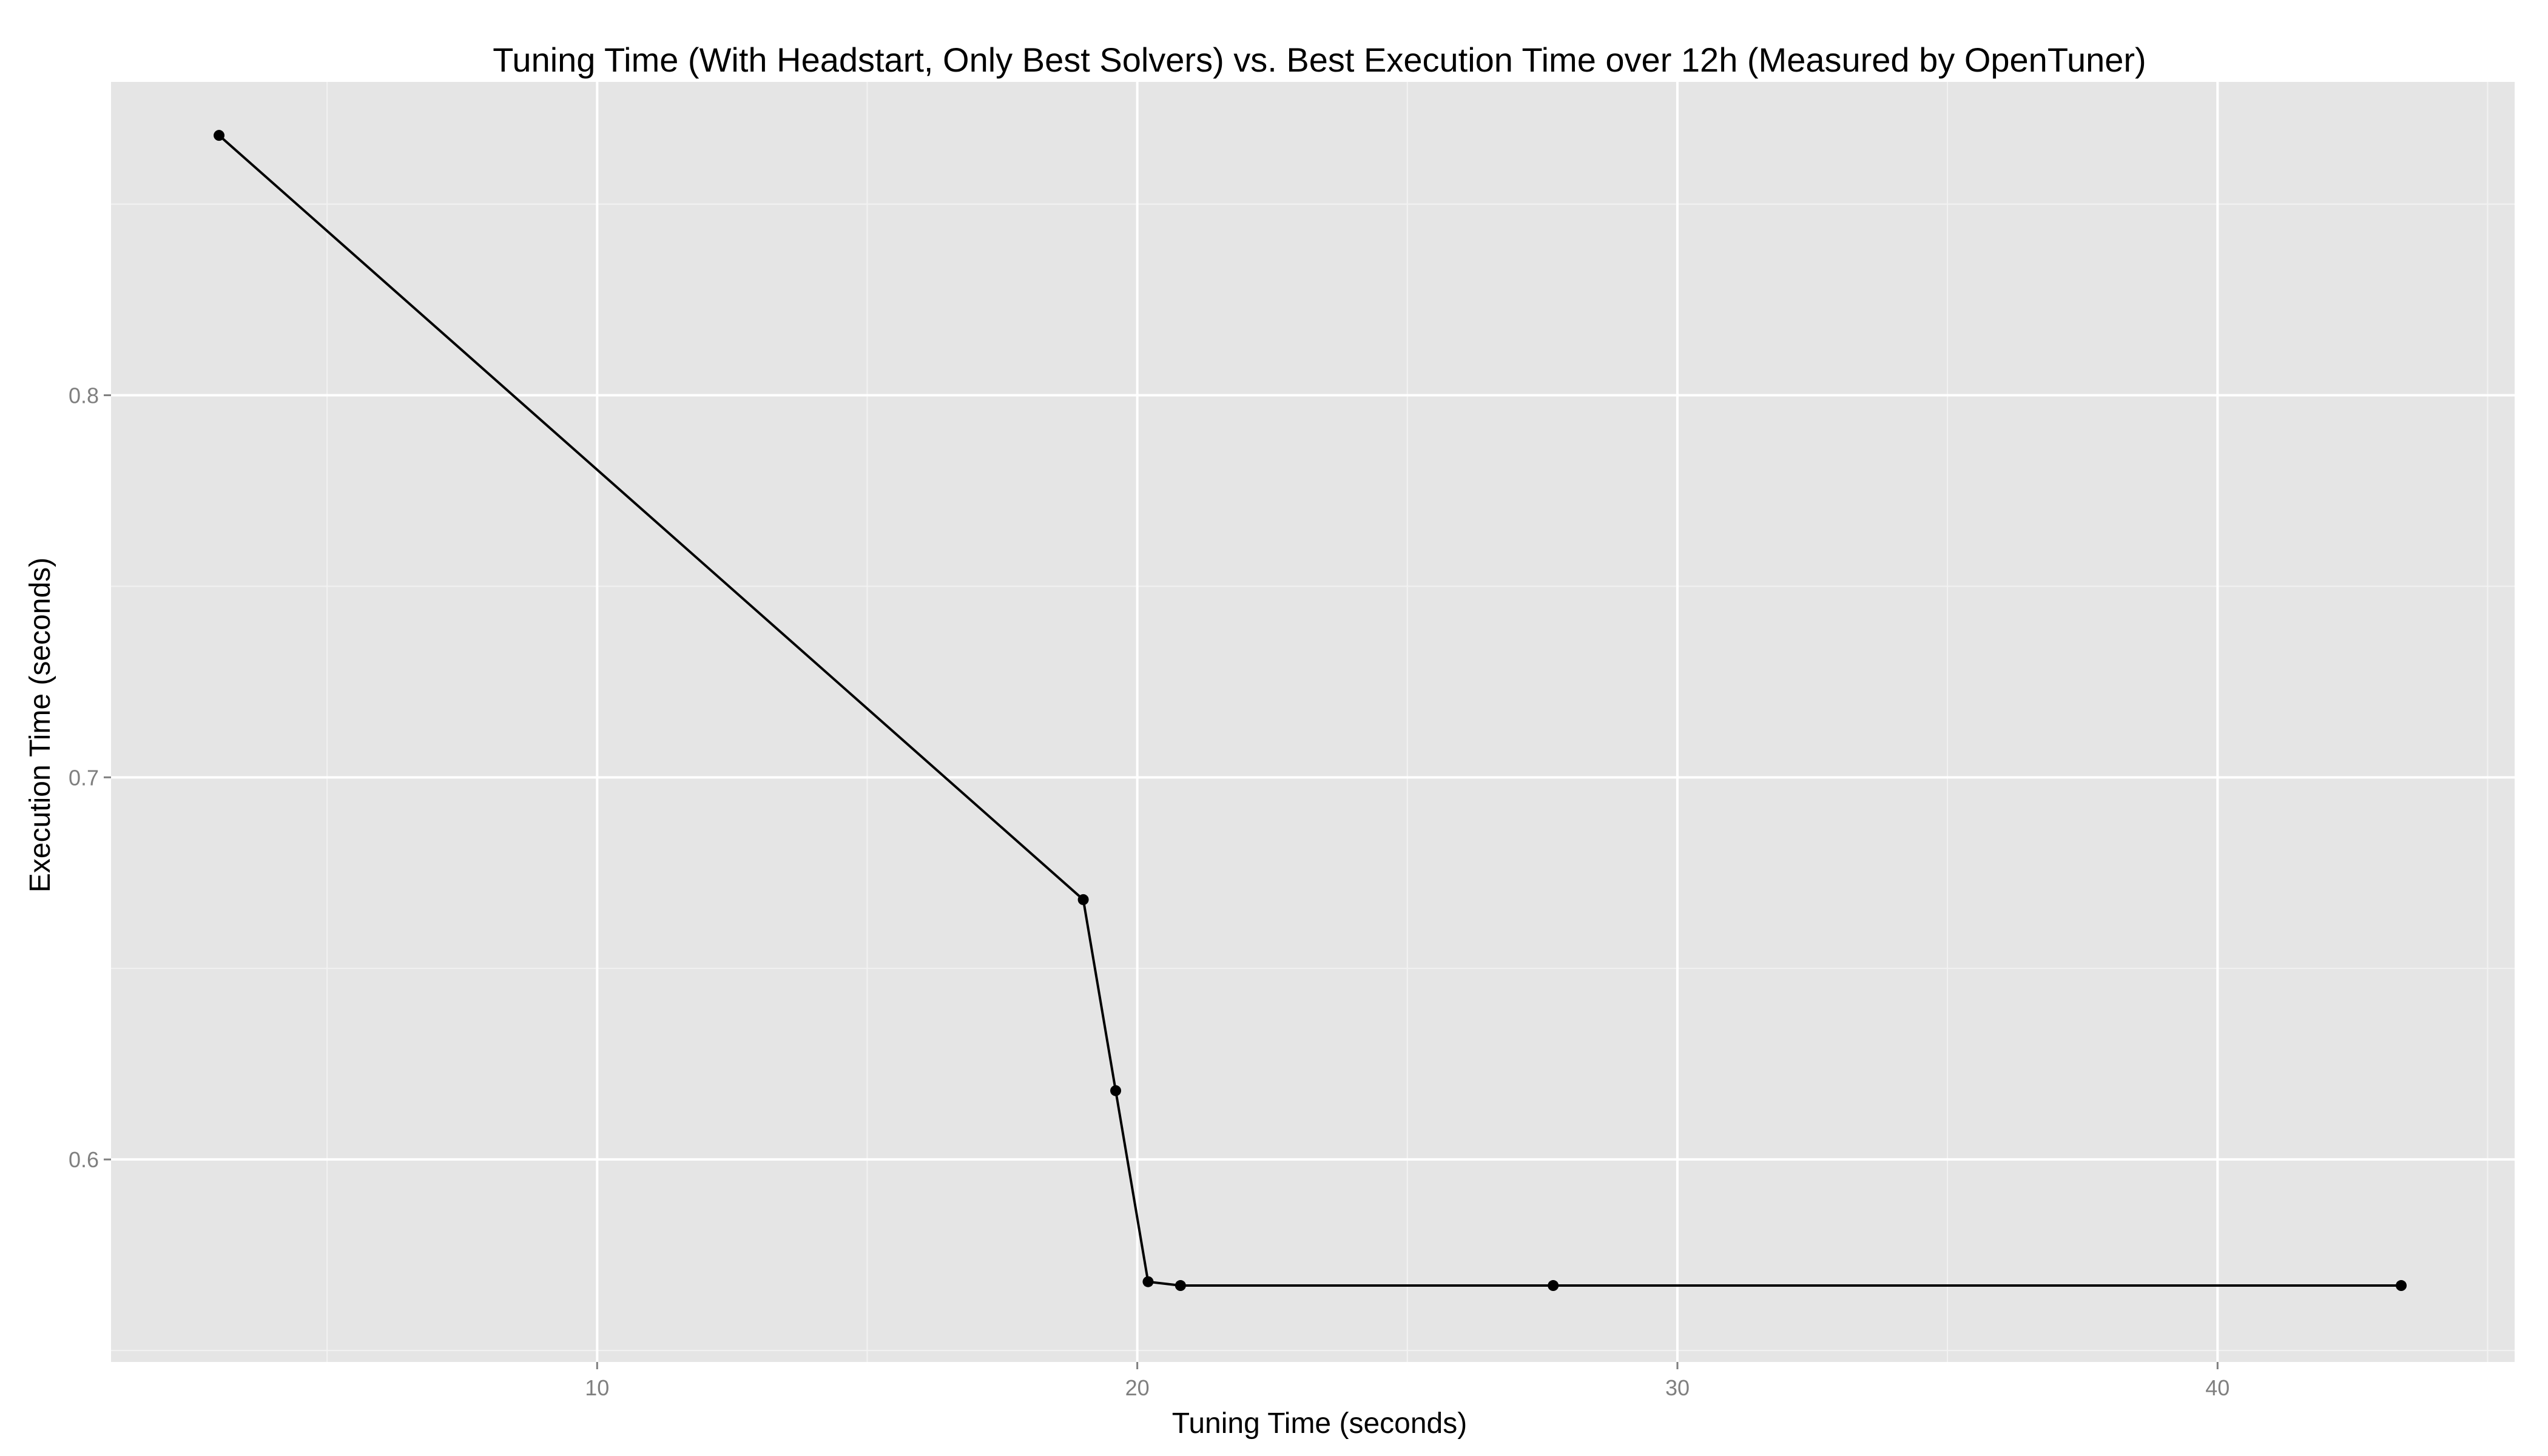 Image resolution: width=2548 pixels, height=1456 pixels. Describe the element at coordinates (84, 395) in the screenshot. I see `y-tick-label: 0.8` at that location.